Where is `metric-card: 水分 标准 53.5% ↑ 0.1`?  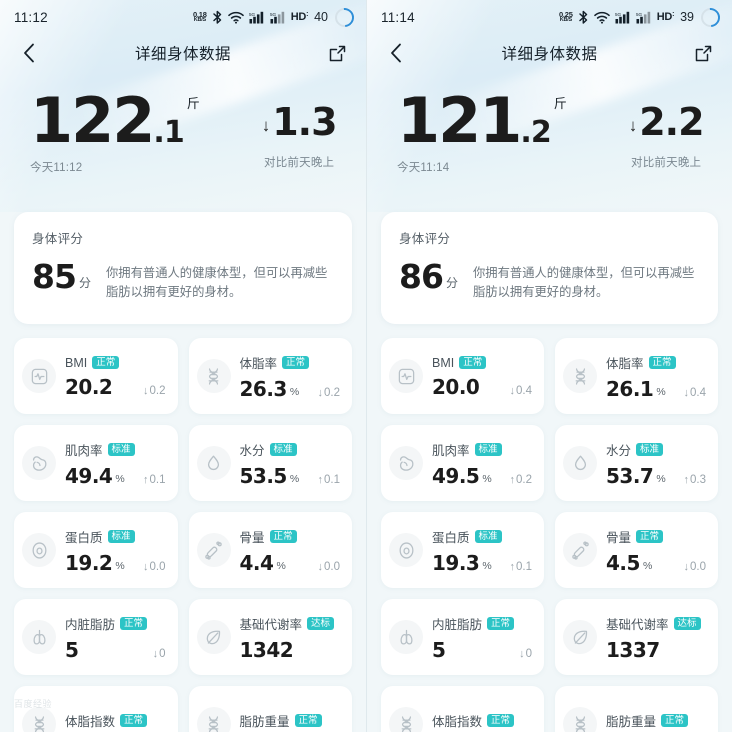
metric-card: 水分 标准 53.5% ↑ 0.1 is located at coordinates (270, 463).